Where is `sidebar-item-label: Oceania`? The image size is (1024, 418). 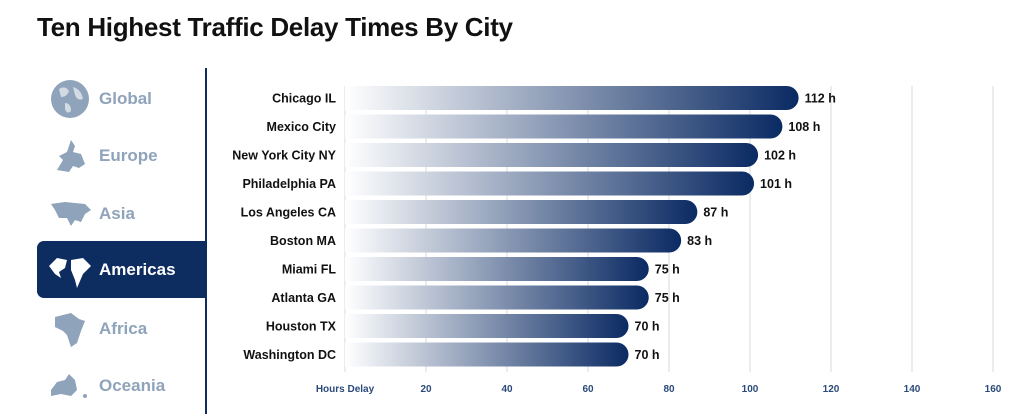 sidebar-item-label: Oceania is located at coordinates (132, 385).